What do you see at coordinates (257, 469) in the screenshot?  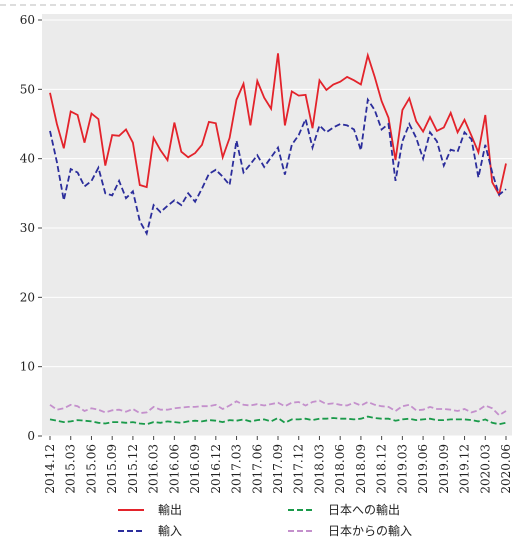 I see `x-tick-label: 2017.06` at bounding box center [257, 469].